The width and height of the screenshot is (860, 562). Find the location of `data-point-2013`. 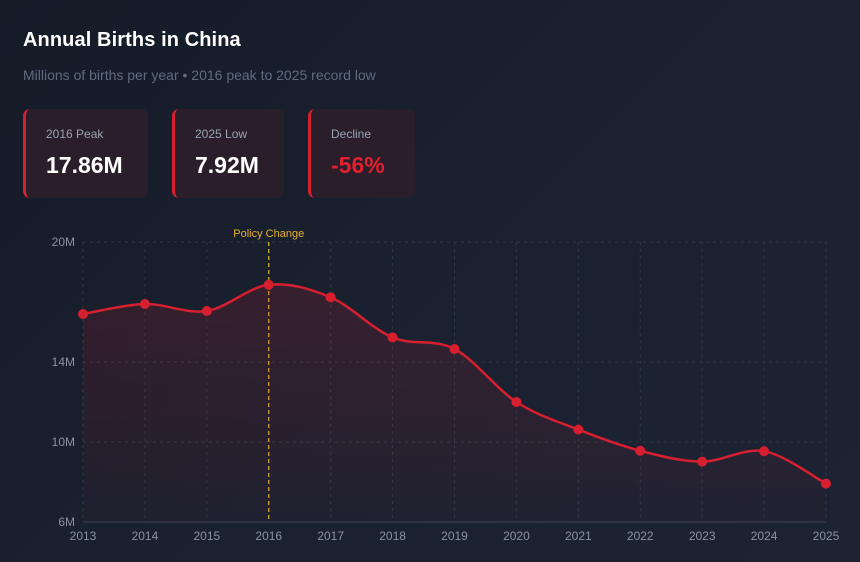

data-point-2013 is located at coordinates (83, 314).